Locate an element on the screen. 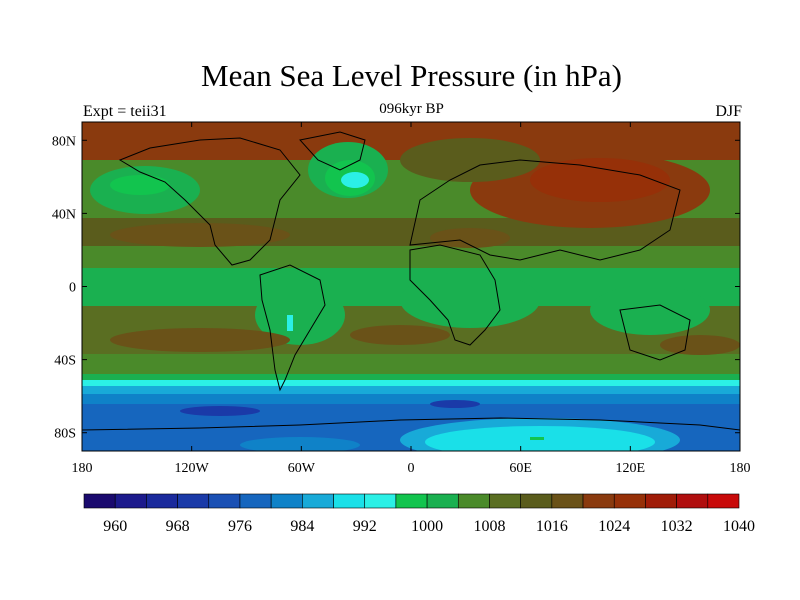  experiment-label: Expt = teii31 is located at coordinates (125, 111).